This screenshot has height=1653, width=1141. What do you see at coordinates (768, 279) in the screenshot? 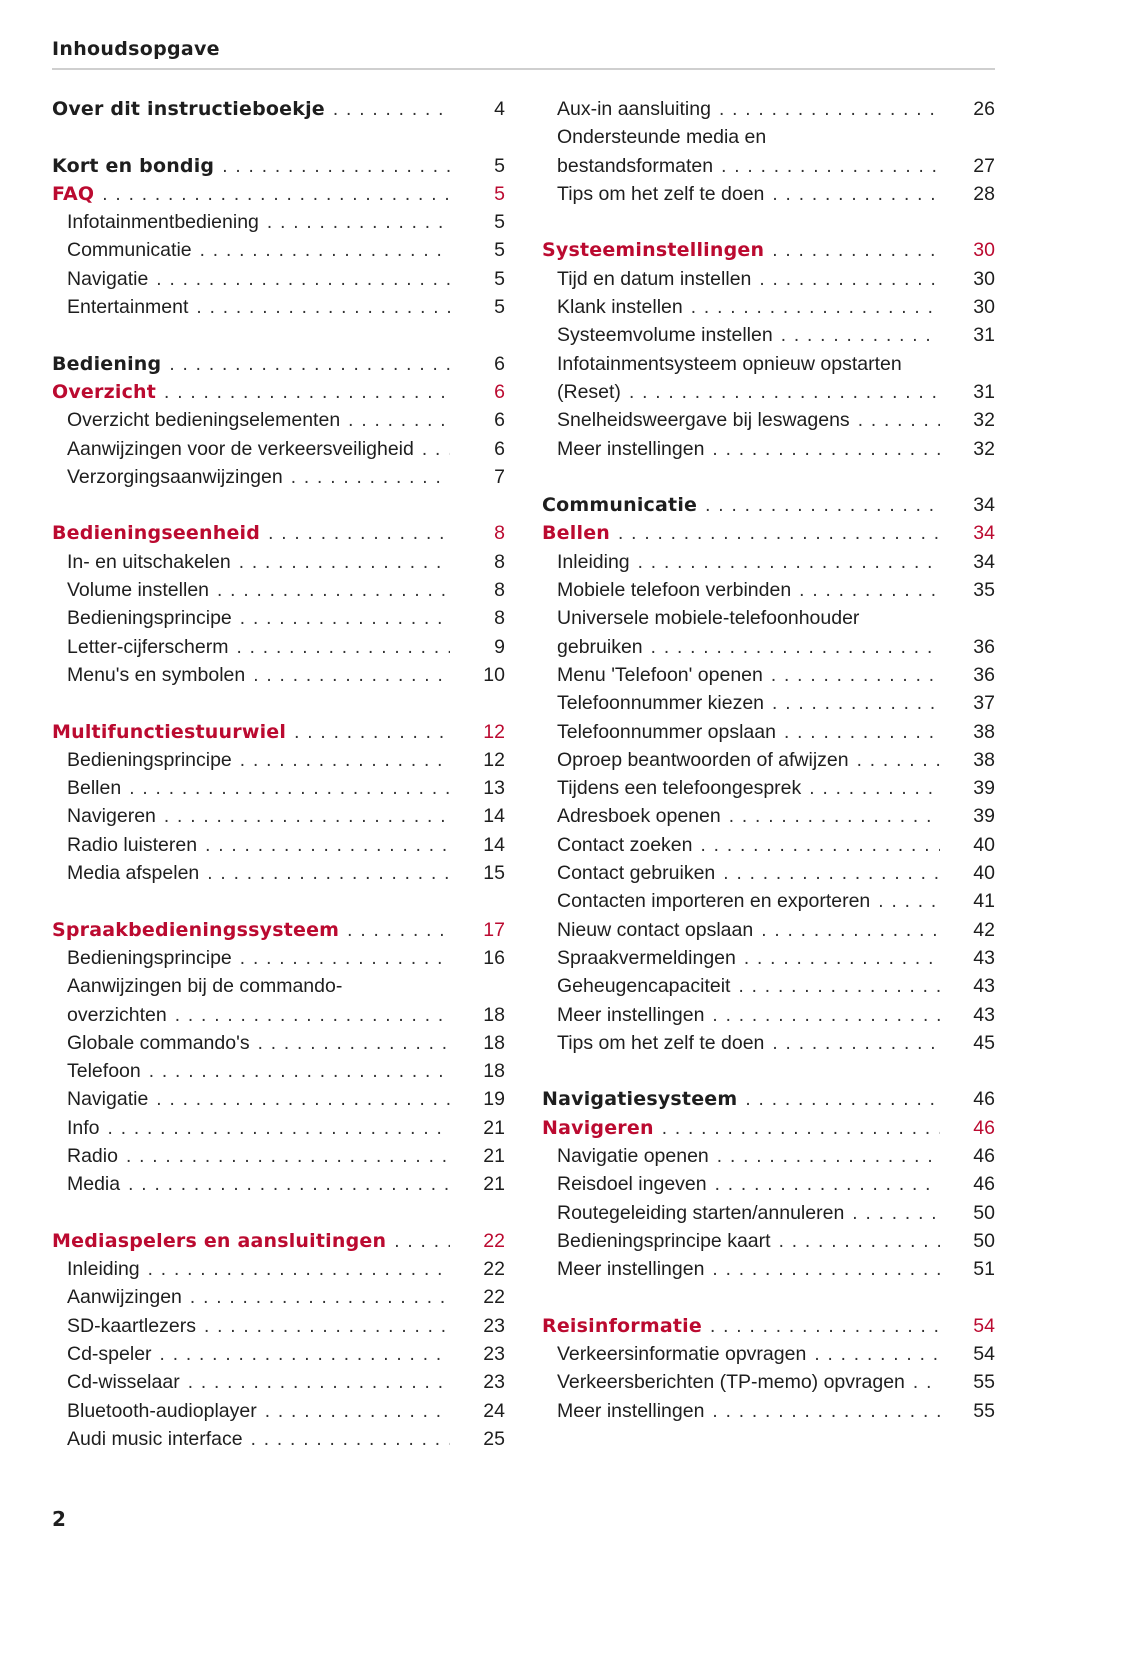
I see `toc-entry: Tijd en datum instellen 30` at bounding box center [768, 279].